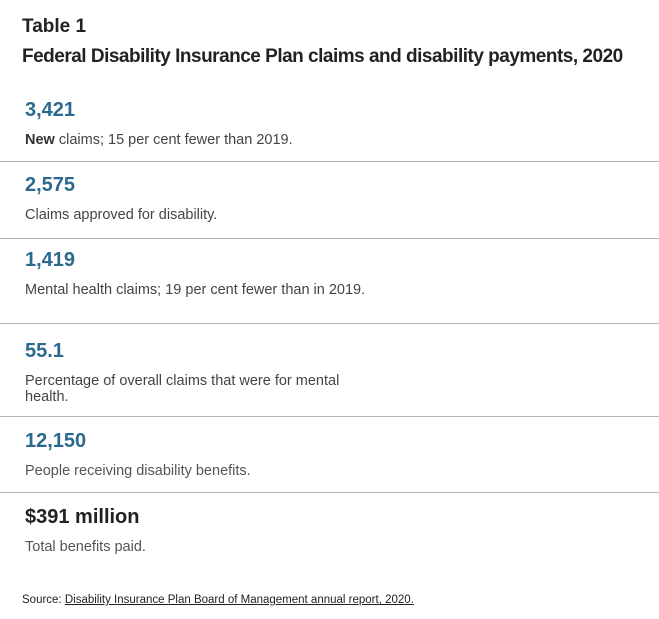 This screenshot has height=619, width=659. Describe the element at coordinates (56, 441) in the screenshot. I see `stat-value: 12,150` at that location.